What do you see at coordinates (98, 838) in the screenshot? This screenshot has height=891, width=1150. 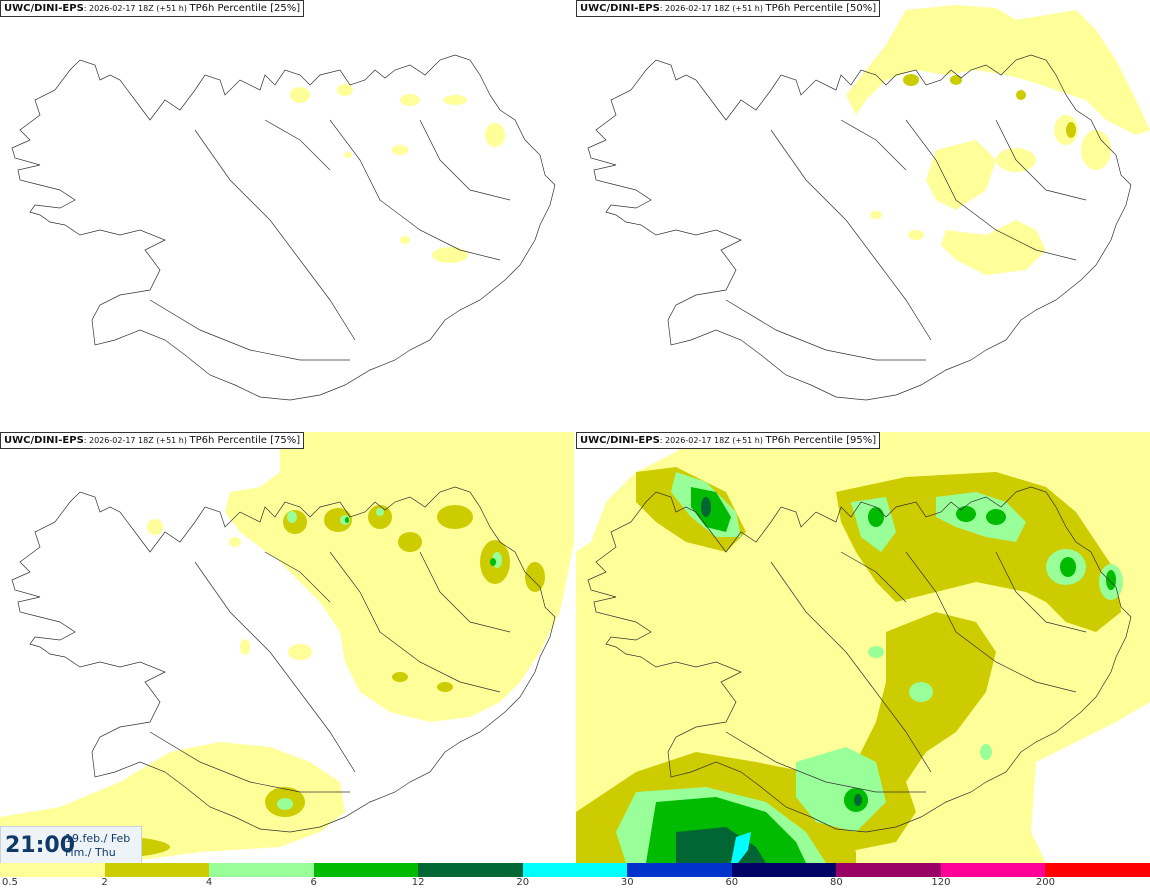 I see `valid-date: 19.feb./ Feb` at bounding box center [98, 838].